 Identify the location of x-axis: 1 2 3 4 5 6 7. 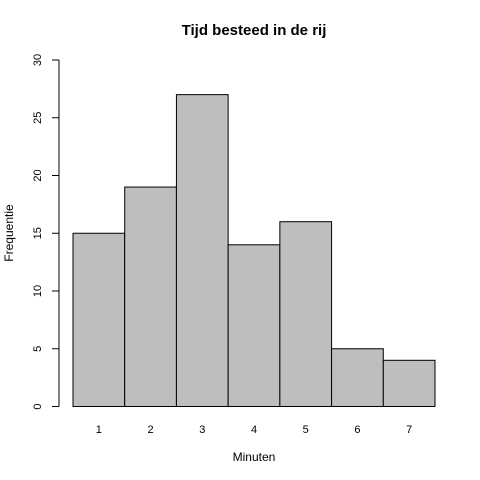
(254, 430).